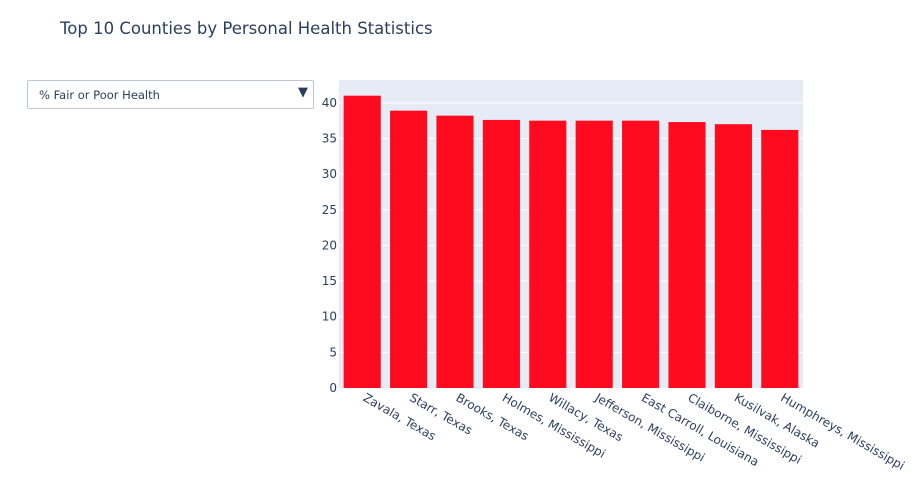  I want to click on y-tick-label: 30, so click(329, 174).